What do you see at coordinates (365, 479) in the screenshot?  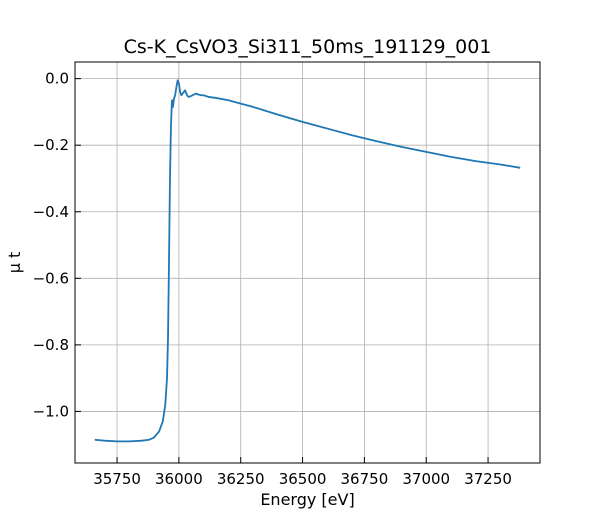 I see `x-tick-label: 36750` at bounding box center [365, 479].